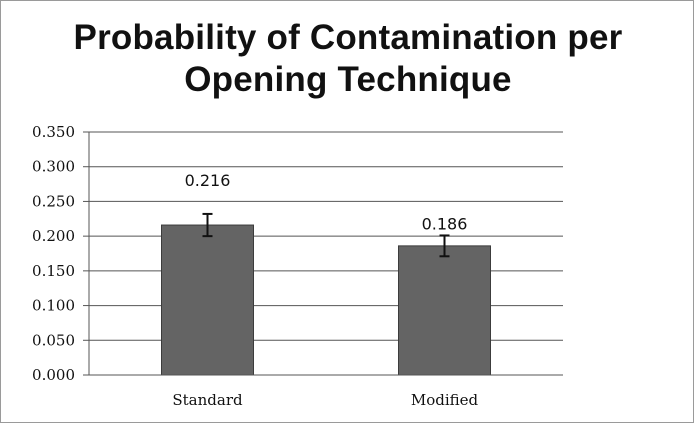 The image size is (694, 424). Describe the element at coordinates (208, 180) in the screenshot. I see `data-label: 0.216` at that location.